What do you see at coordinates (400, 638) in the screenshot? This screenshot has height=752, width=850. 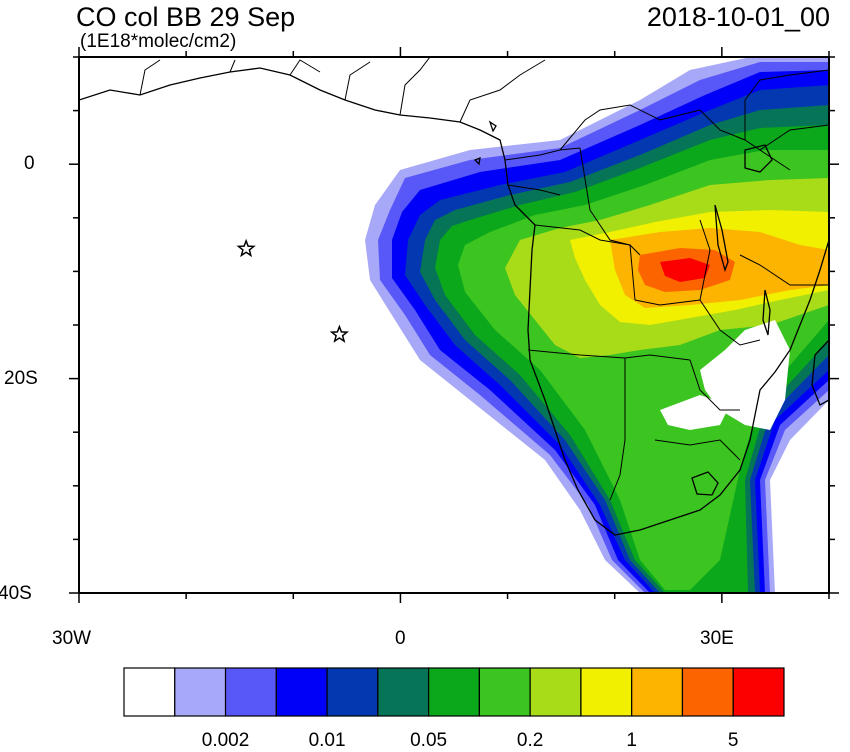 I see `x-tick-label-0: 0` at bounding box center [400, 638].